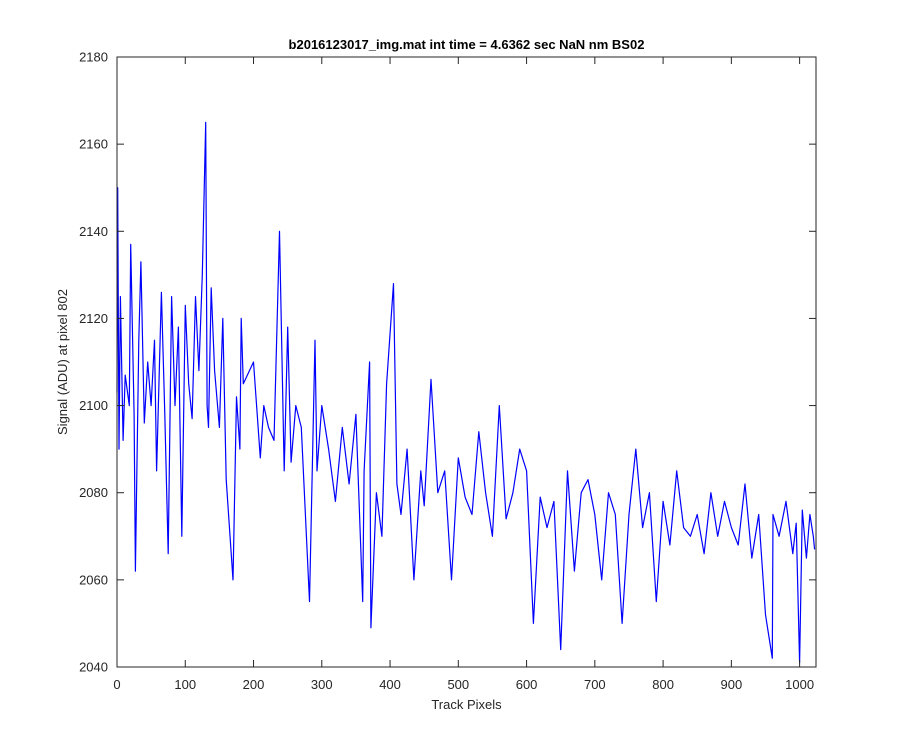  I want to click on x-tick-label: 900, so click(732, 684).